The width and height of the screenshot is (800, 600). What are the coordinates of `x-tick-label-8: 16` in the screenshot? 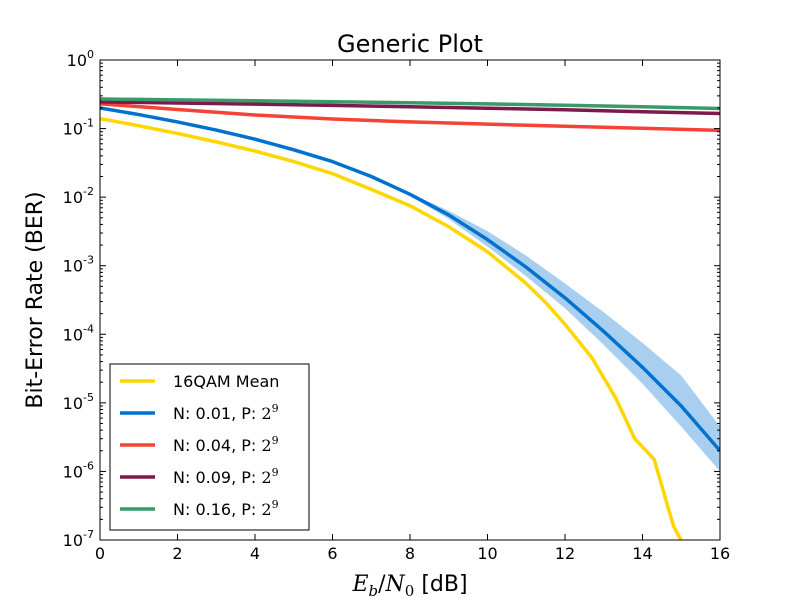 It's located at (720, 553).